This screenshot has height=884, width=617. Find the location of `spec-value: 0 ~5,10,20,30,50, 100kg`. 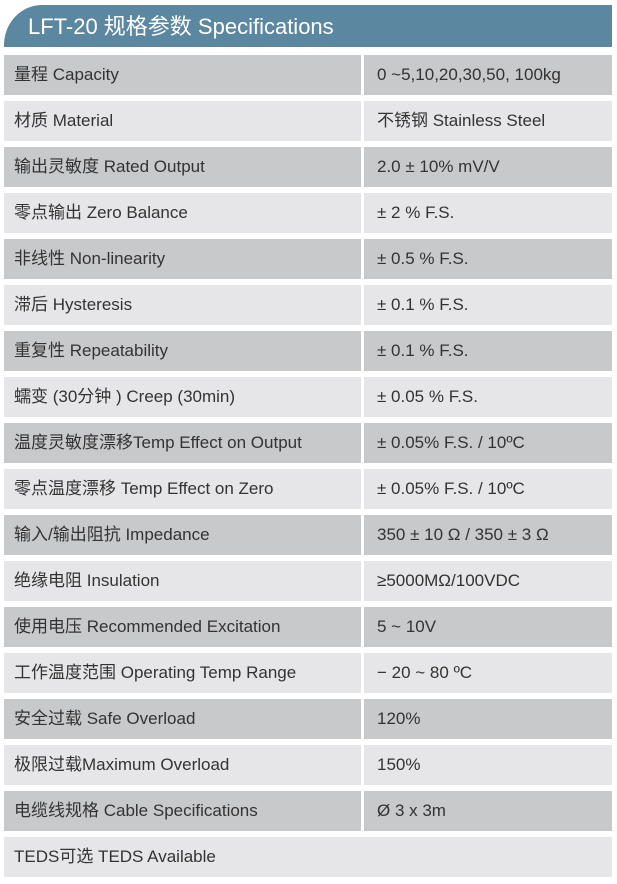

spec-value: 0 ~5,10,20,30,50, 100kg is located at coordinates (488, 75).